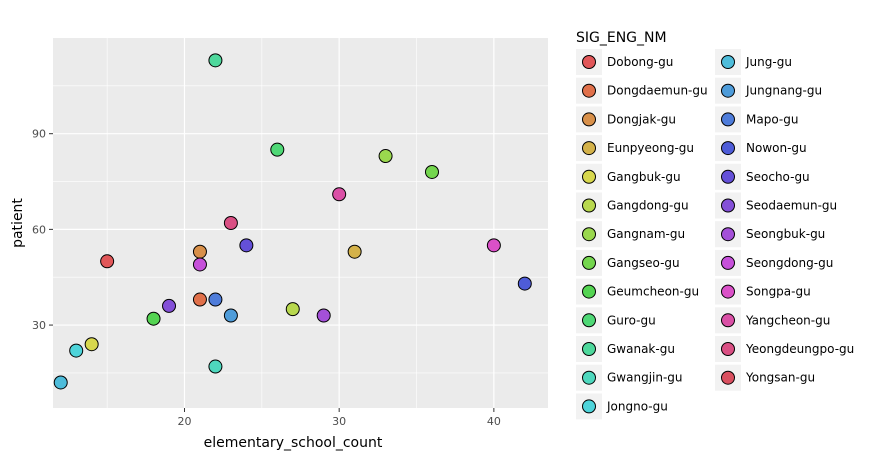 The image size is (882, 461). Describe the element at coordinates (39, 229) in the screenshot. I see `y-tick-label: 60` at that location.